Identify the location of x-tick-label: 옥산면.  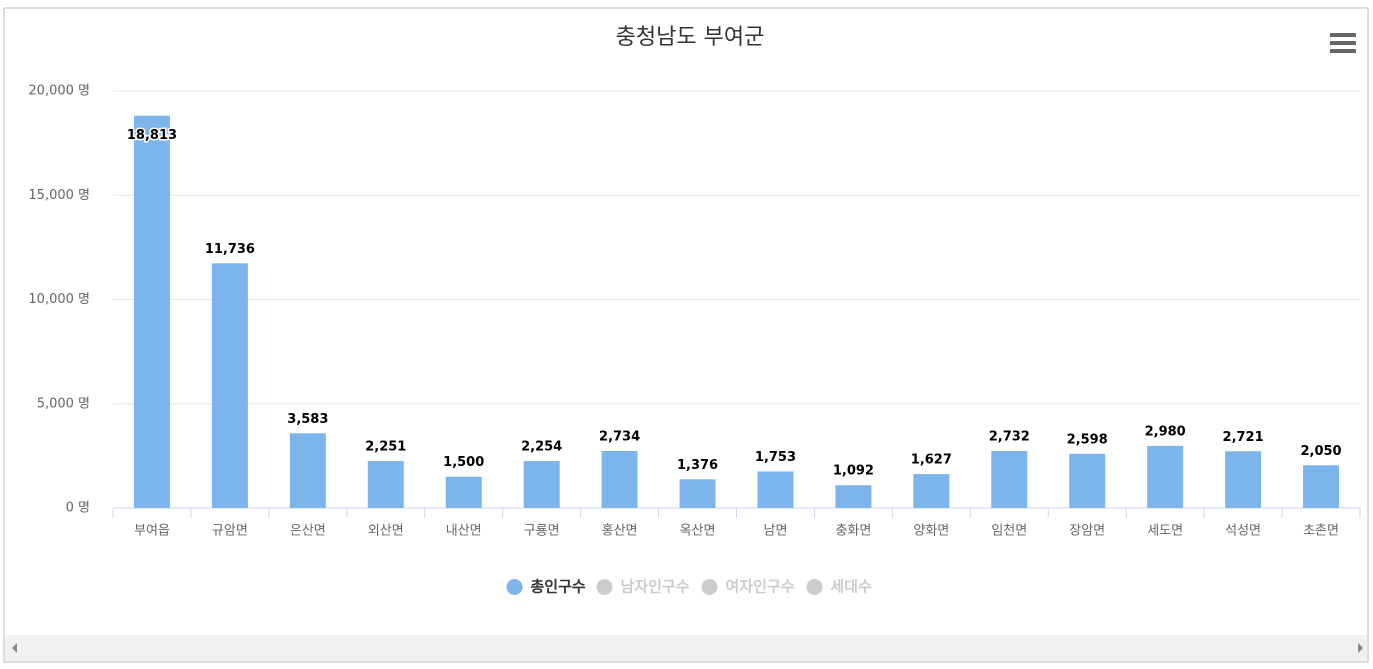
(698, 531).